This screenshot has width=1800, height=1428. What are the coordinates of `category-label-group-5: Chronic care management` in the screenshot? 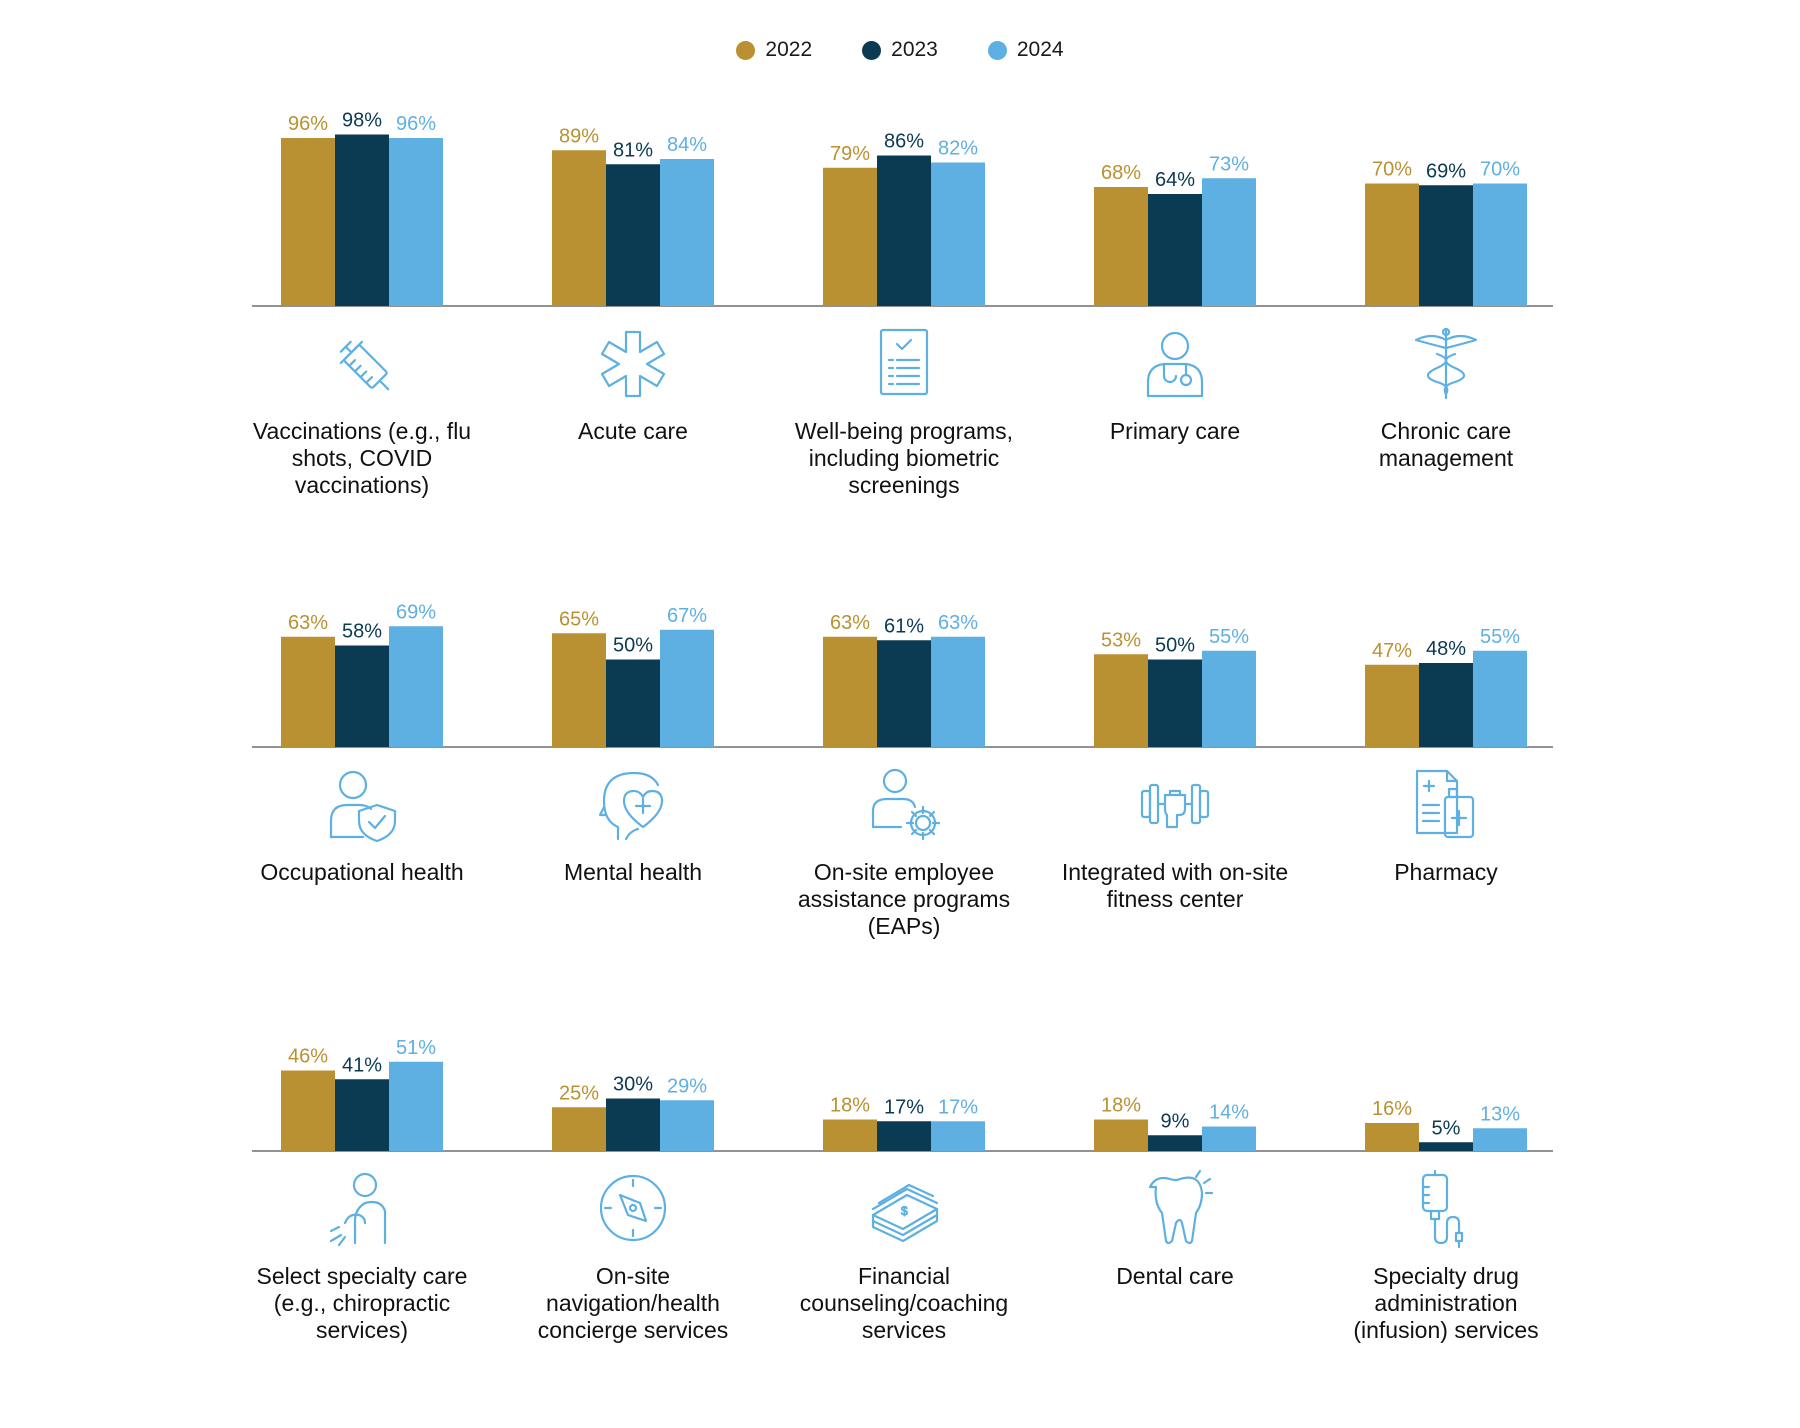 It's located at (1446, 444).